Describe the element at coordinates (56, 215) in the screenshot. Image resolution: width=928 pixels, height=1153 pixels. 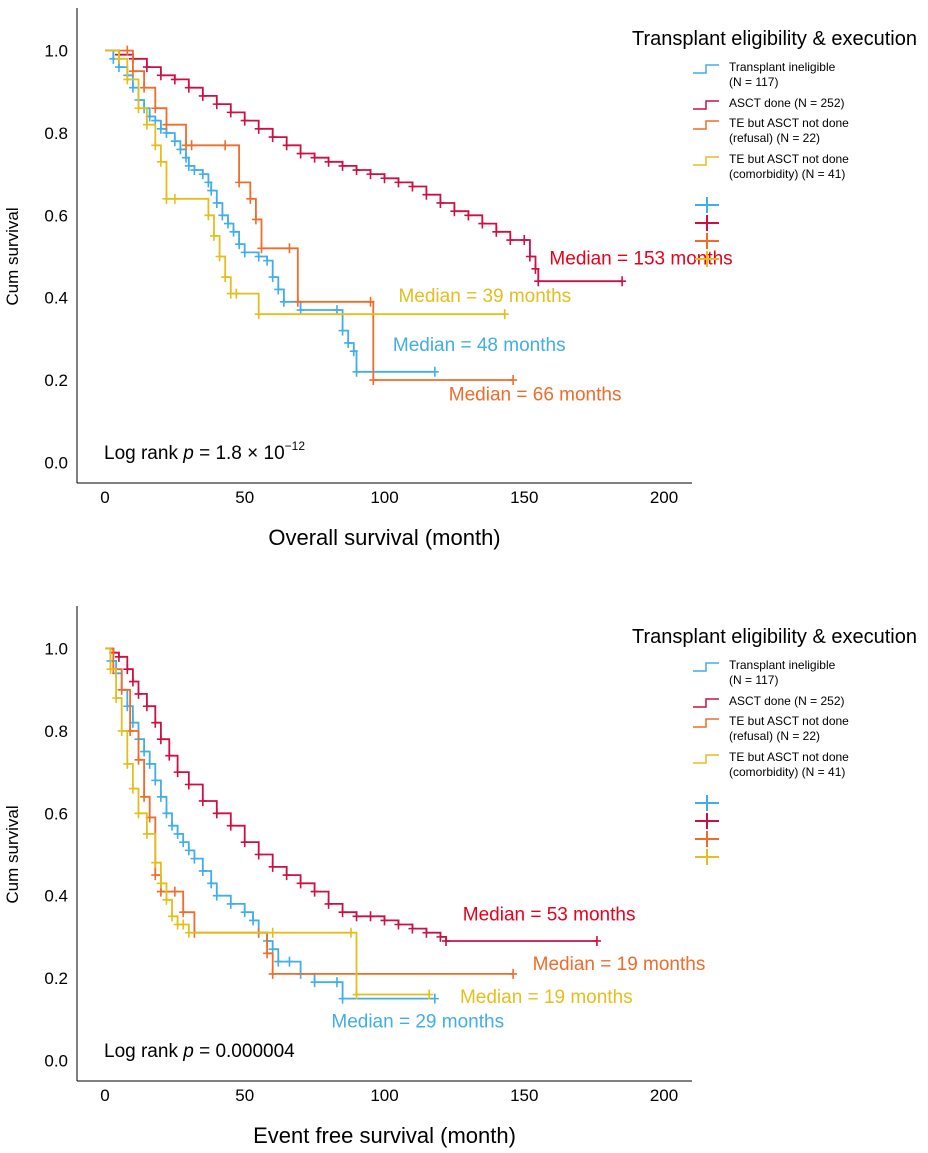
I see `y-tick-label: 0.6` at that location.